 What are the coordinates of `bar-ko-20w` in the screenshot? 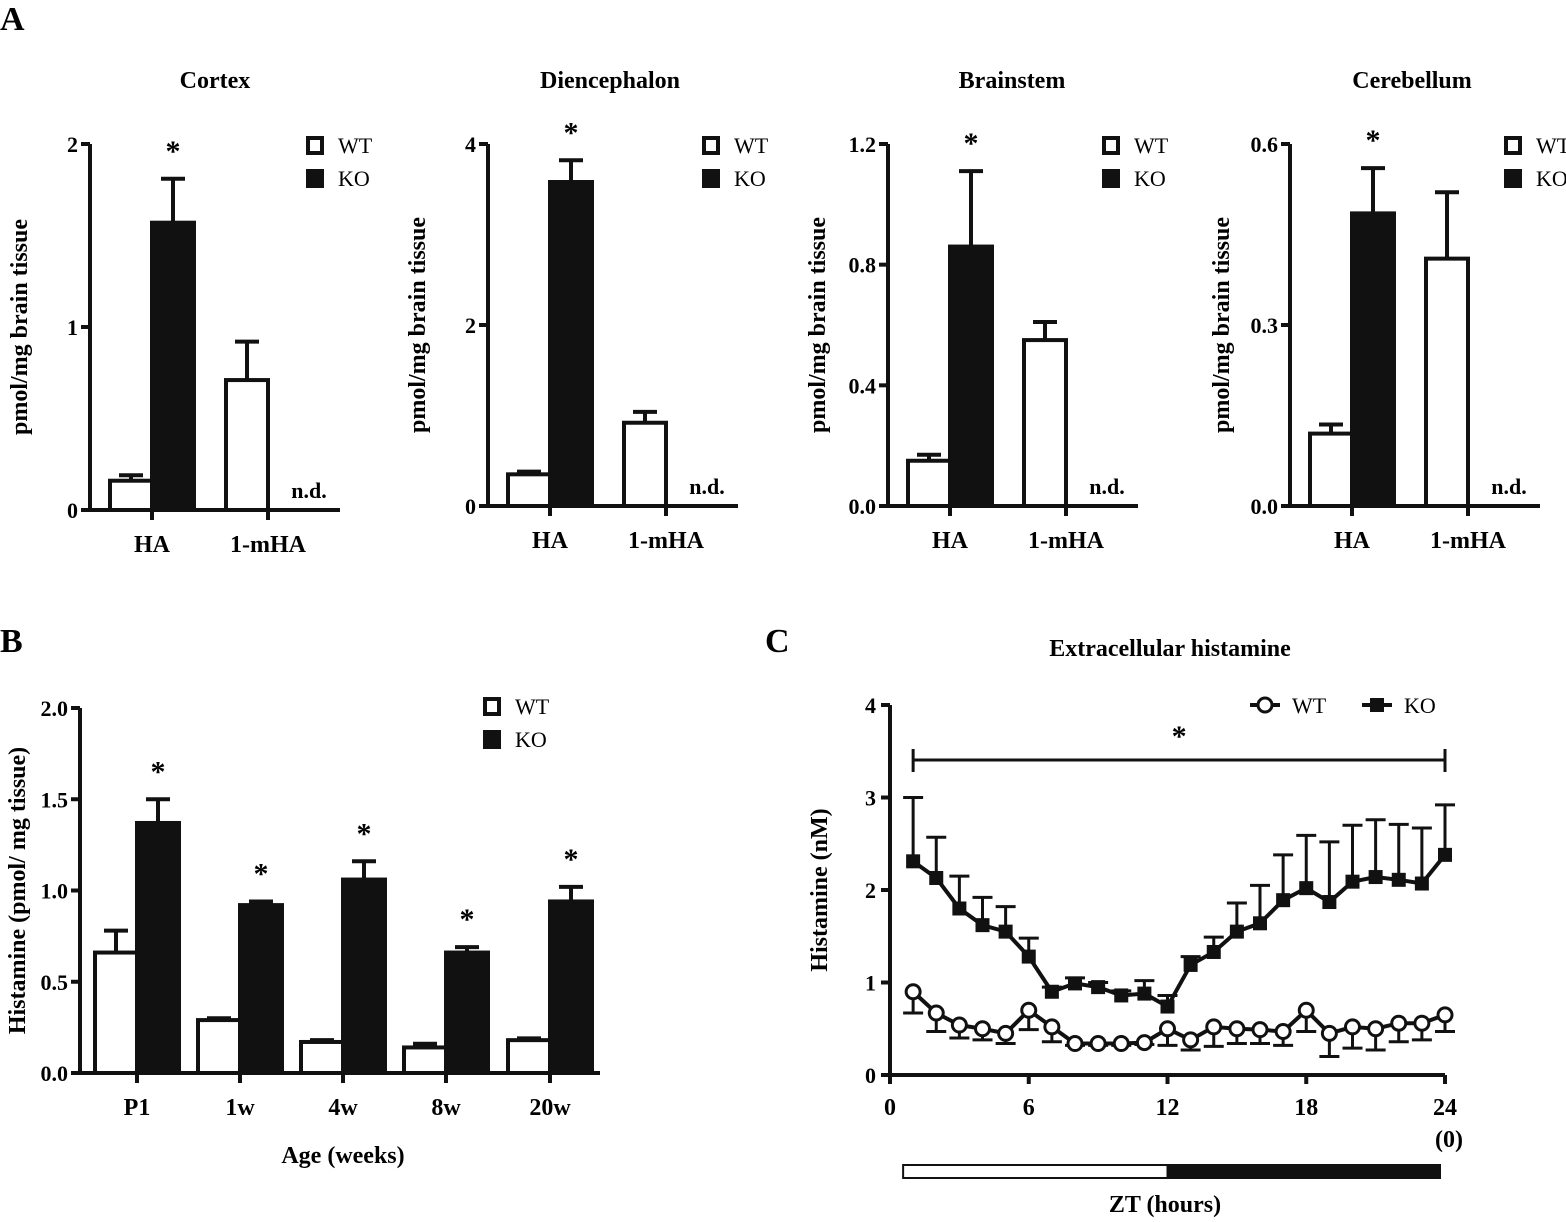 It's located at (571, 987).